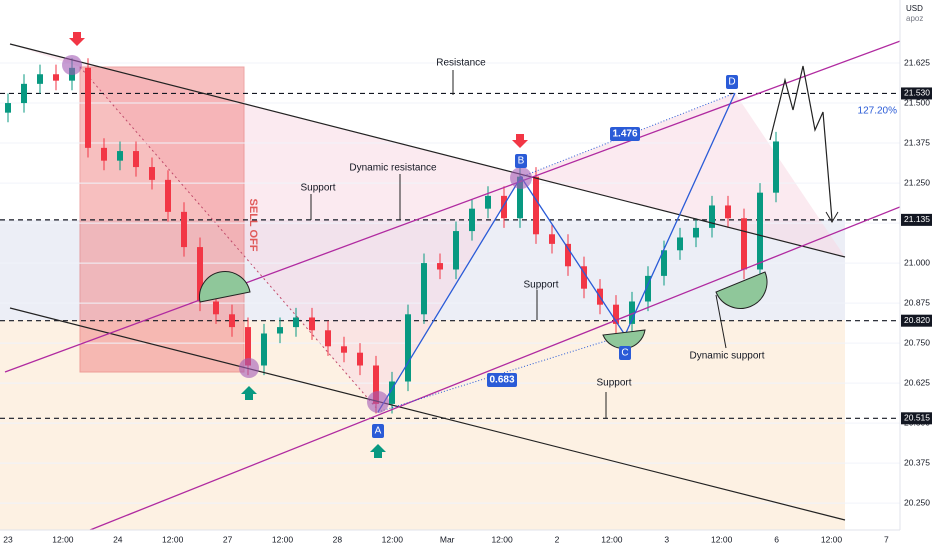  What do you see at coordinates (253, 225) in the screenshot?
I see `label: SELL OFF` at bounding box center [253, 225].